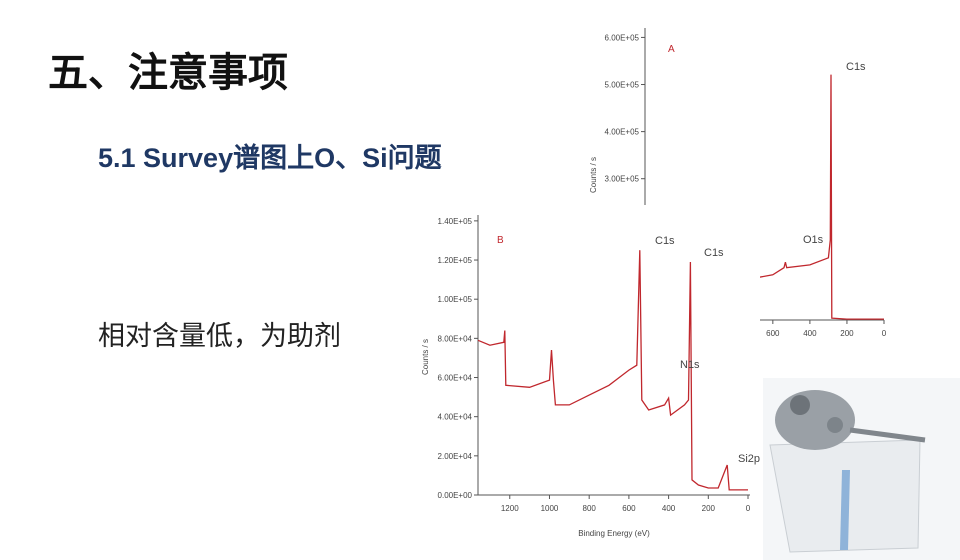 The width and height of the screenshot is (960, 560). I want to click on x-tick-label: 1000, so click(550, 508).